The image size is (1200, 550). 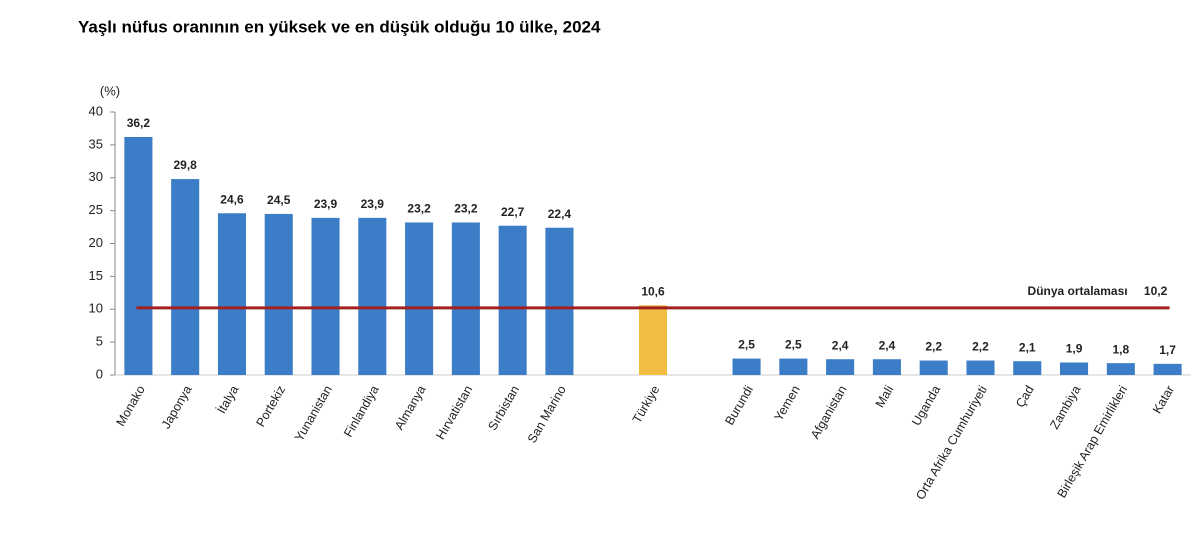 What do you see at coordinates (232, 199) in the screenshot?
I see `value-label: 24,6` at bounding box center [232, 199].